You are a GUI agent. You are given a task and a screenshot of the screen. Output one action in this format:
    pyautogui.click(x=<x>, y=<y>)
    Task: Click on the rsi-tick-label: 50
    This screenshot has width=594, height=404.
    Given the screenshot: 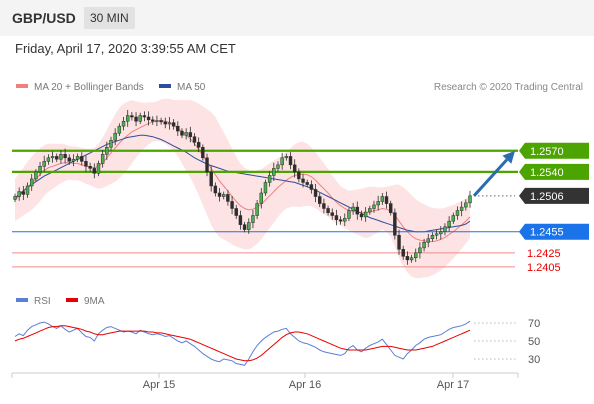 What is the action you would take?
    pyautogui.click(x=534, y=342)
    